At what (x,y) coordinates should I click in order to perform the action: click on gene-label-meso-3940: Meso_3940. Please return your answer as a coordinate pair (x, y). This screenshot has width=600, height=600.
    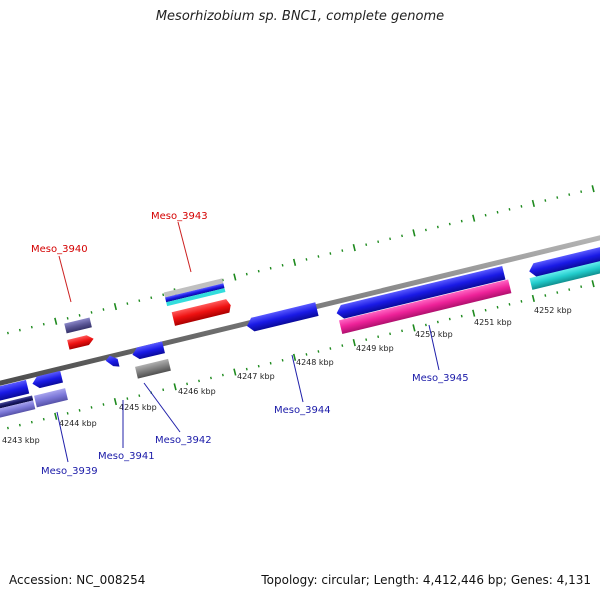
    Looking at the image, I should click on (59, 249).